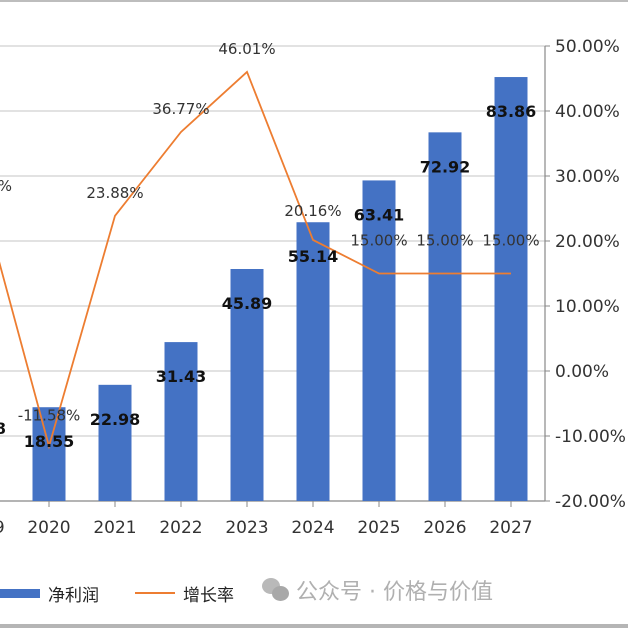 Image resolution: width=628 pixels, height=628 pixels. What do you see at coordinates (510, 528) in the screenshot?
I see `x-axis-tick-label: 2027` at bounding box center [510, 528].